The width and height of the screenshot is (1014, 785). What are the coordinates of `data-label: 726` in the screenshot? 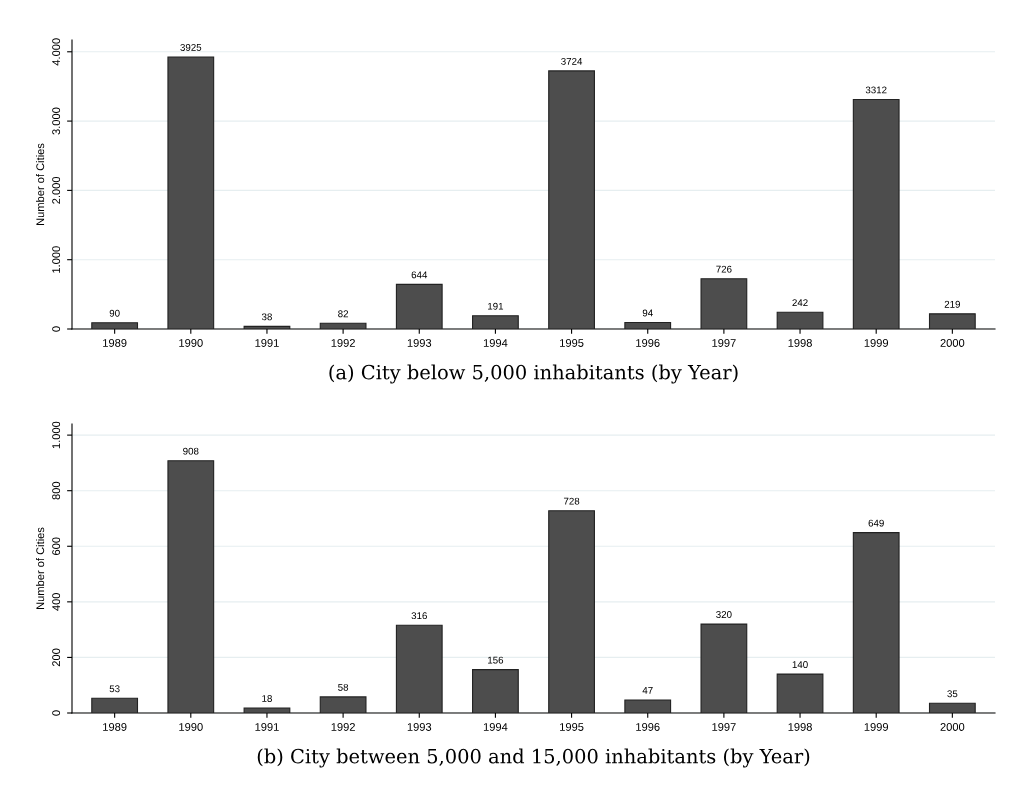 It's located at (724, 269).